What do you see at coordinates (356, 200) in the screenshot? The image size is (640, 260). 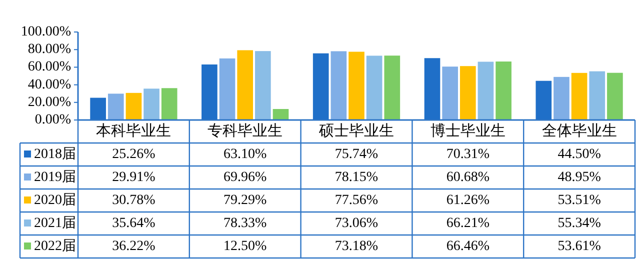 I see `data-label: 77.56%` at bounding box center [356, 200].